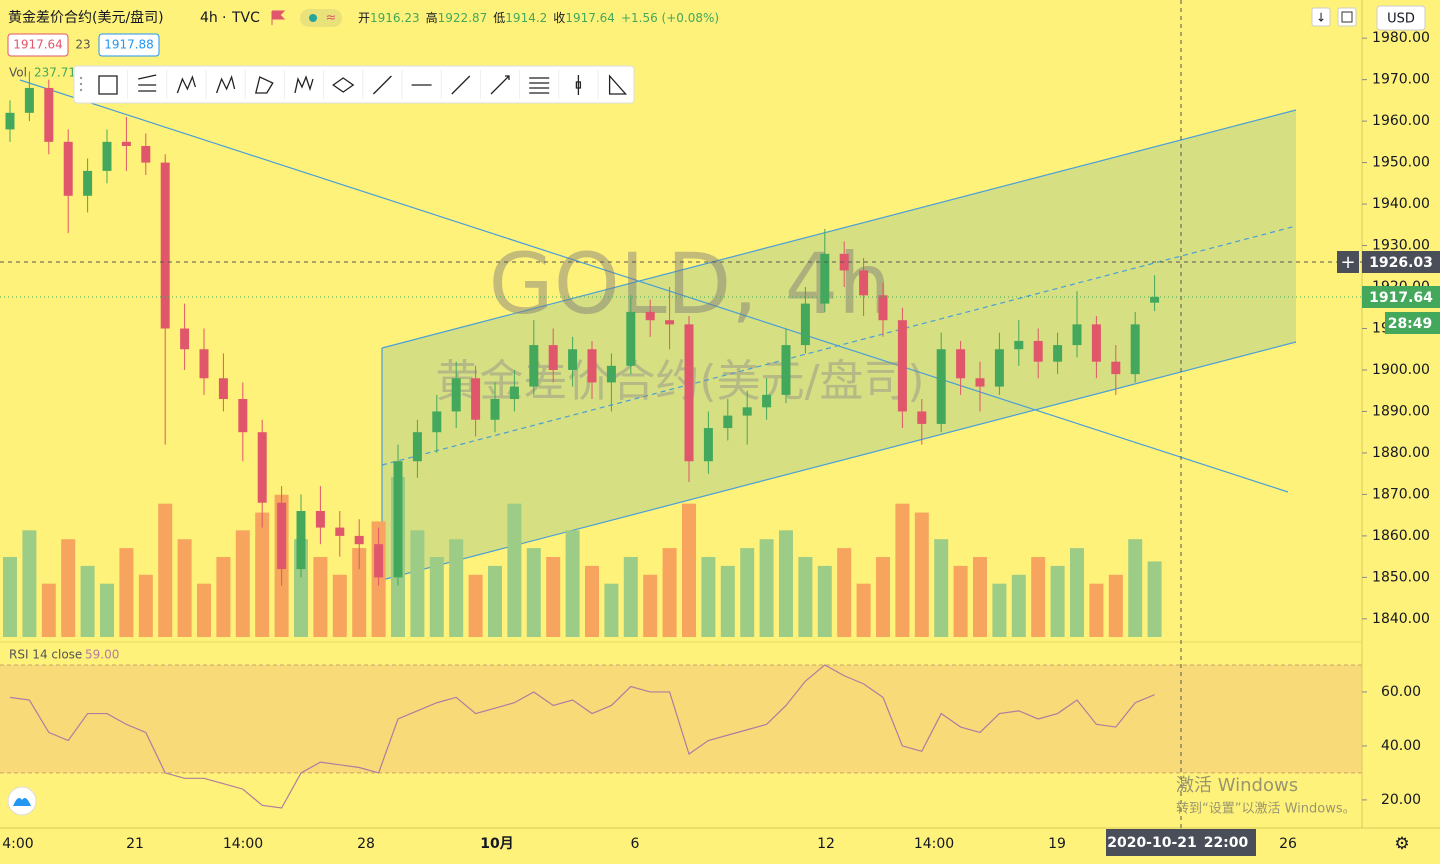 This screenshot has width=1440, height=864. What do you see at coordinates (321, 18) in the screenshot?
I see `status-pill` at bounding box center [321, 18].